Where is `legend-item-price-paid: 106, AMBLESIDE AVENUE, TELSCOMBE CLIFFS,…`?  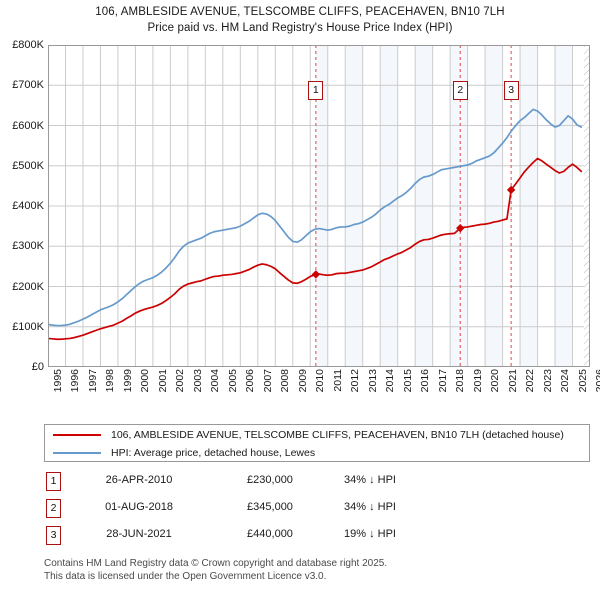
legend-item-price-paid: 106, AMBLESIDE AVENUE, TELSCOMBE CLIFFS,… is located at coordinates (317, 434).